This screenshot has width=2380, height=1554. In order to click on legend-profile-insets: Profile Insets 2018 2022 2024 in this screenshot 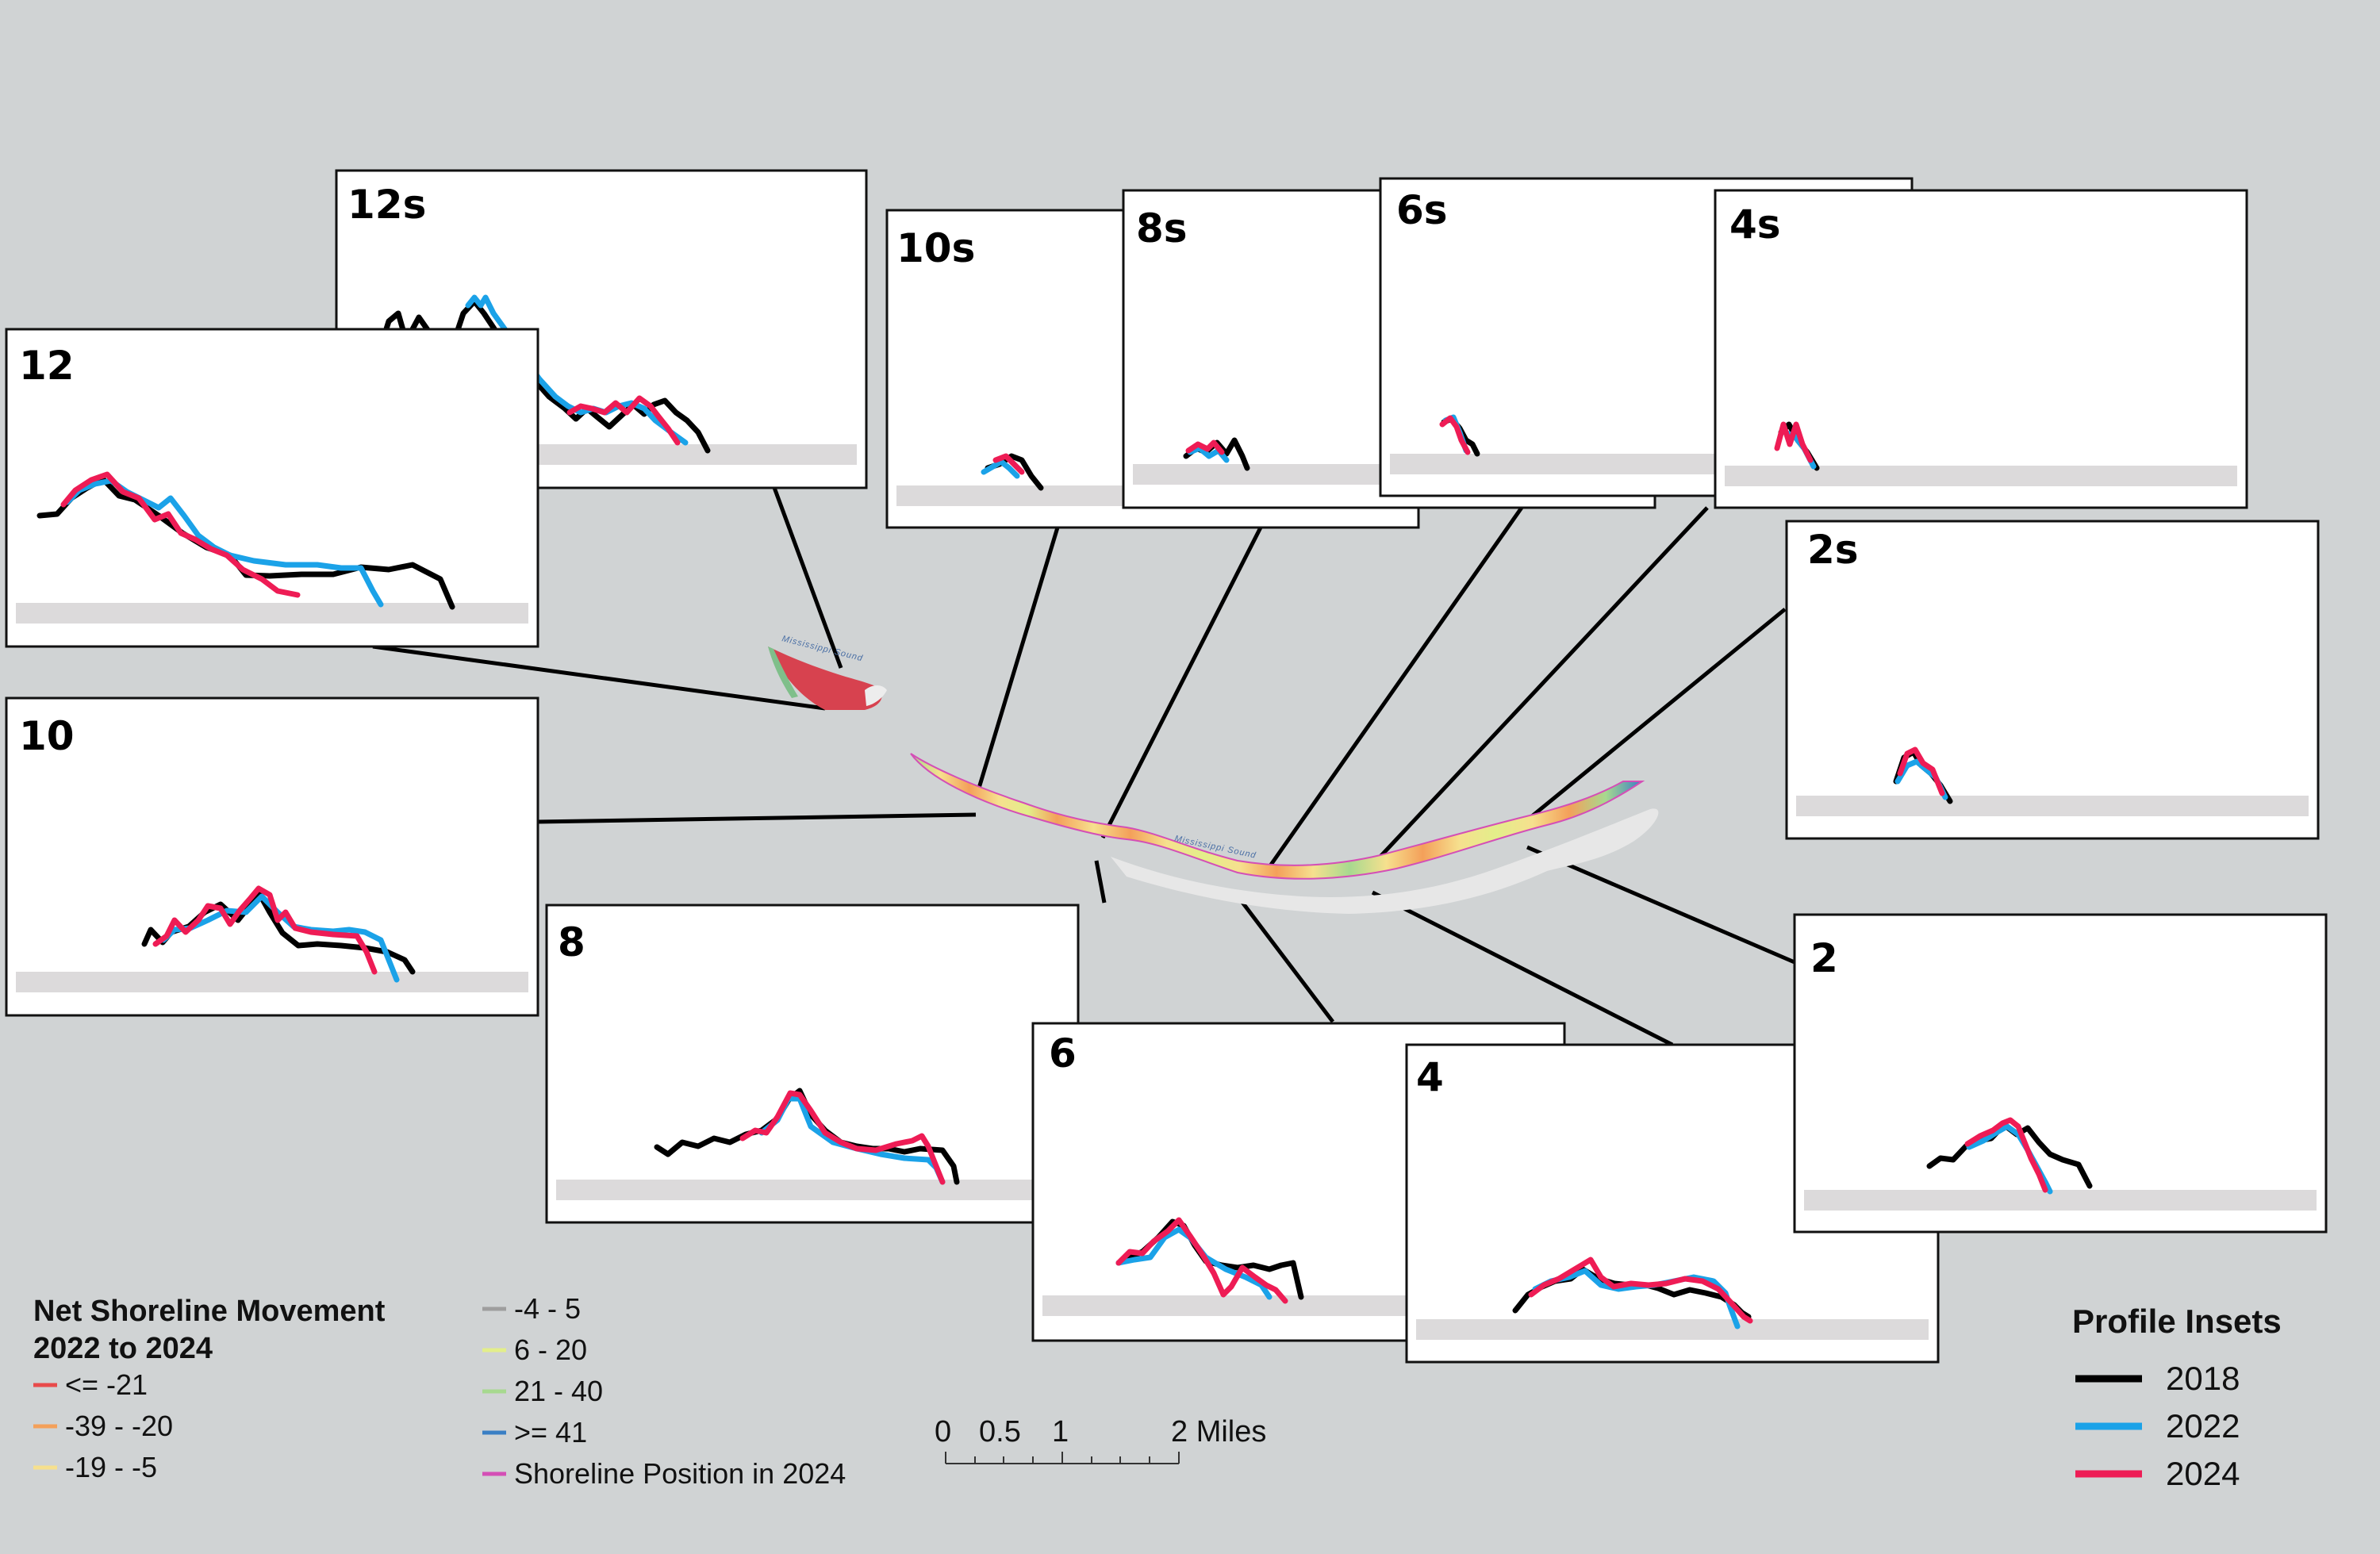, I will do `click(2177, 1397)`.